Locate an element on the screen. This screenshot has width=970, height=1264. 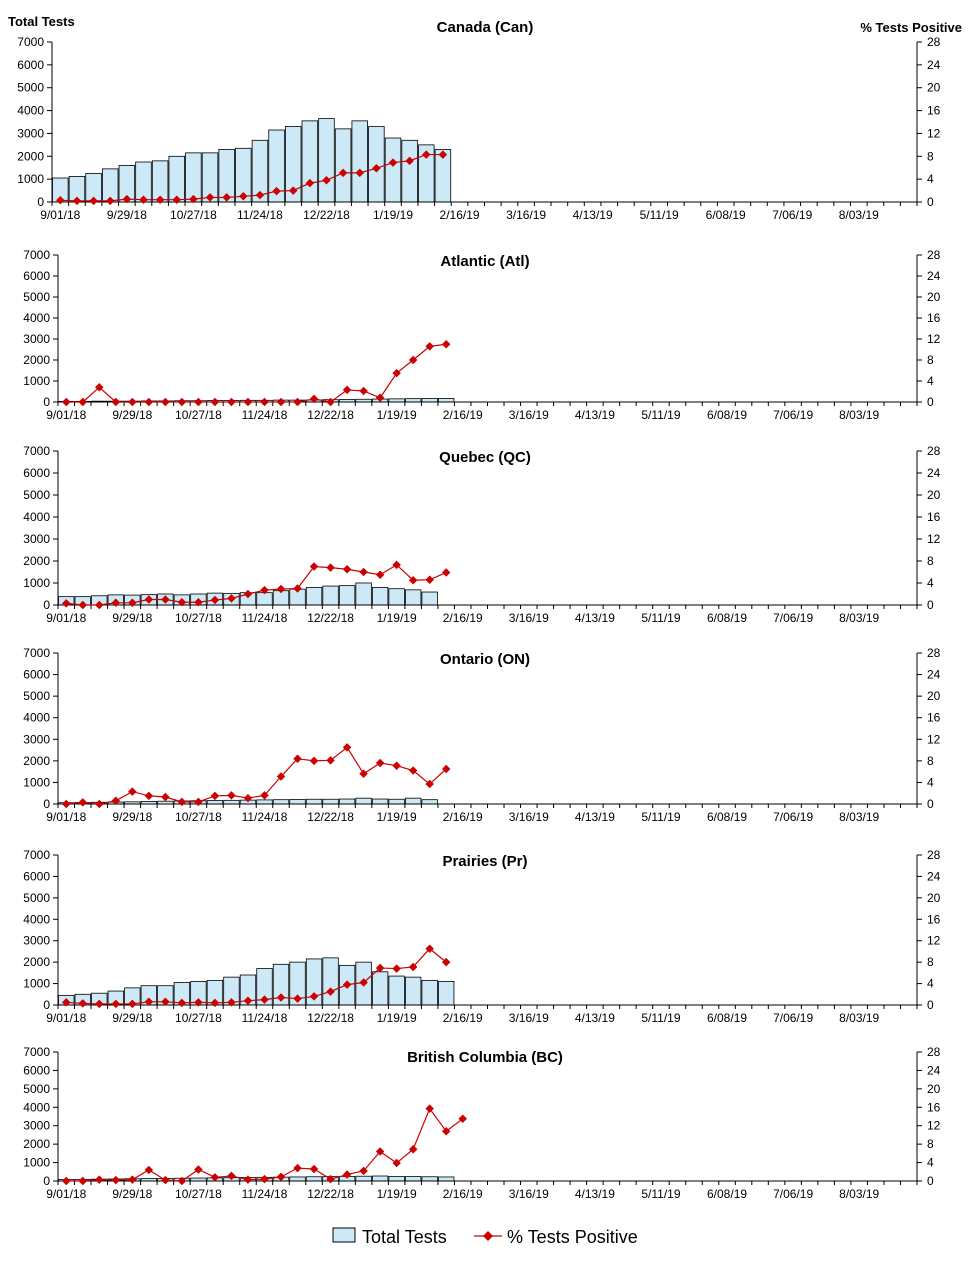
left-tick-label: 7000 is located at coordinates (36, 451).